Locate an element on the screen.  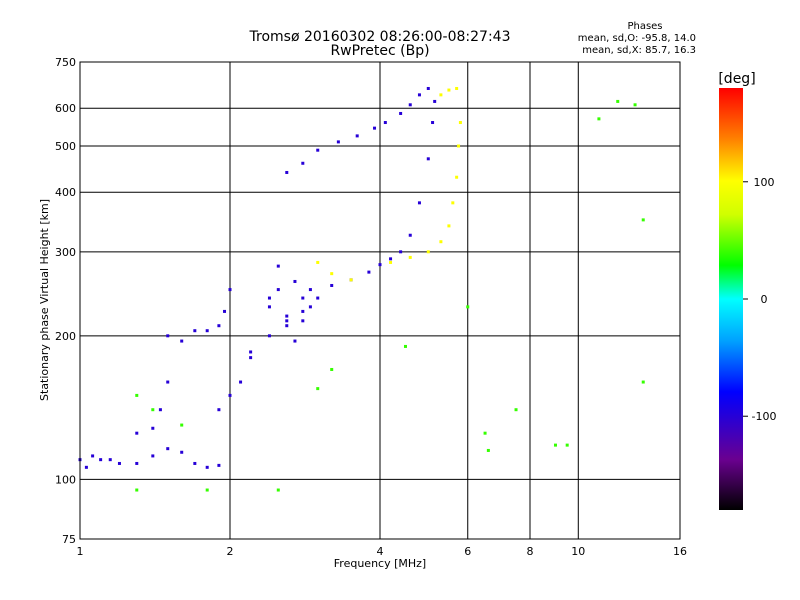
y-tick-label: 75 is located at coordinates (69, 539).